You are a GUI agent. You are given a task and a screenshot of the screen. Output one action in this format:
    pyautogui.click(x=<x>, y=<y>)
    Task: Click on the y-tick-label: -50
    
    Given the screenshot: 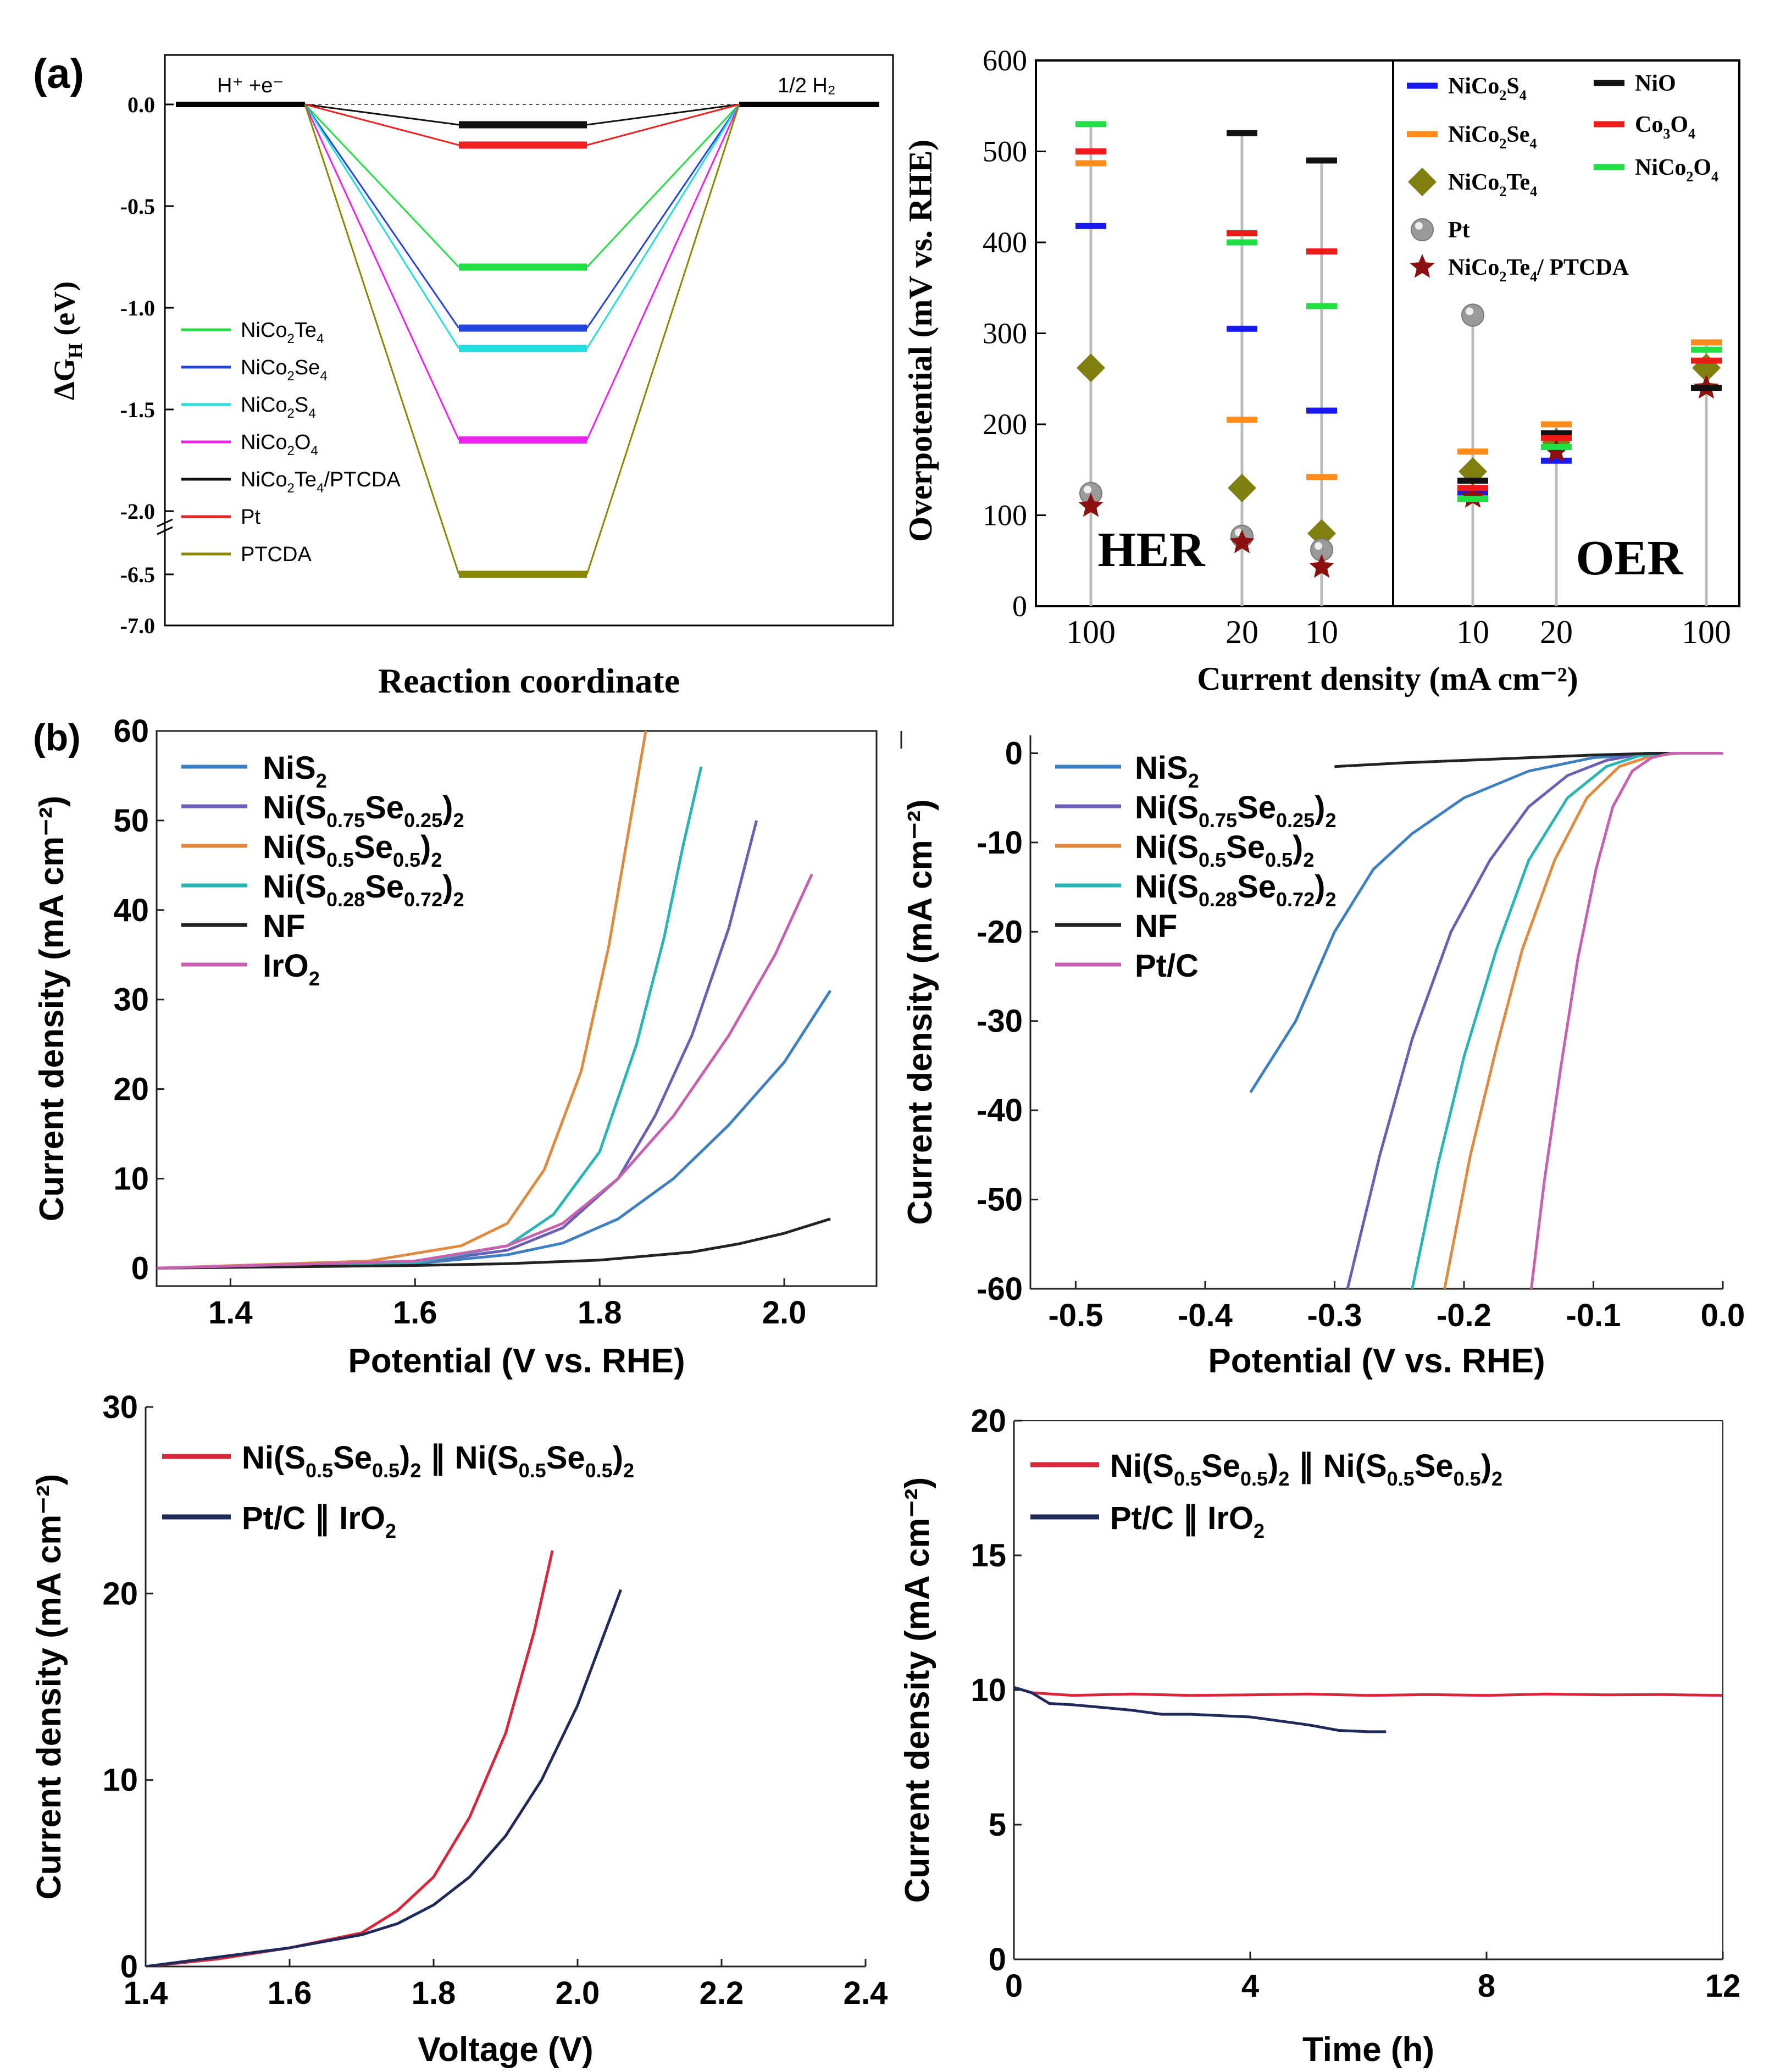 What is the action you would take?
    pyautogui.click(x=1000, y=1200)
    